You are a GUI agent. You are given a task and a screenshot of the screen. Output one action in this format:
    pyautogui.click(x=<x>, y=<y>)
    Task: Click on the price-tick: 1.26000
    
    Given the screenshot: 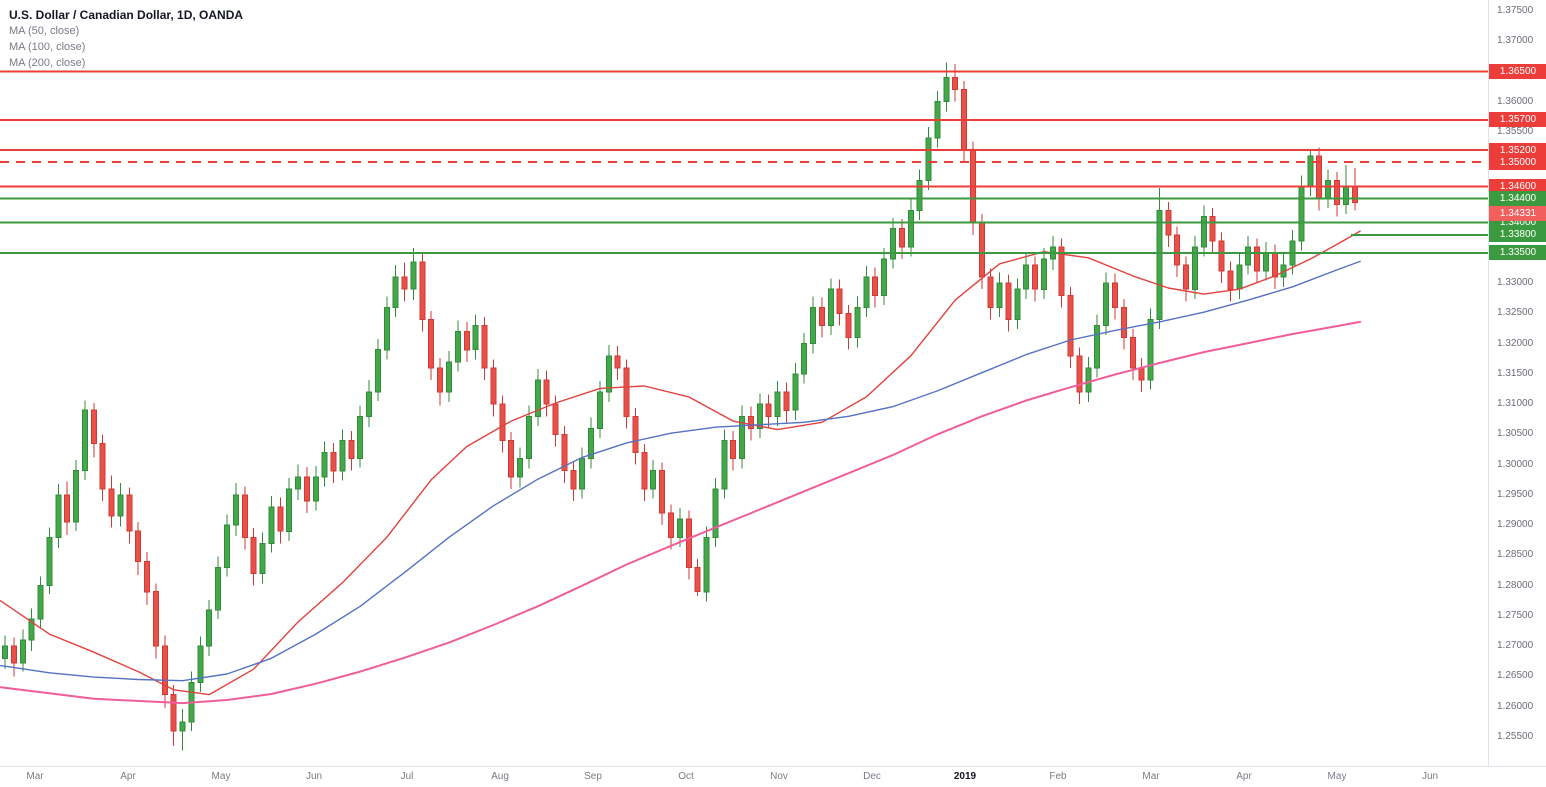 What is the action you would take?
    pyautogui.click(x=1515, y=706)
    